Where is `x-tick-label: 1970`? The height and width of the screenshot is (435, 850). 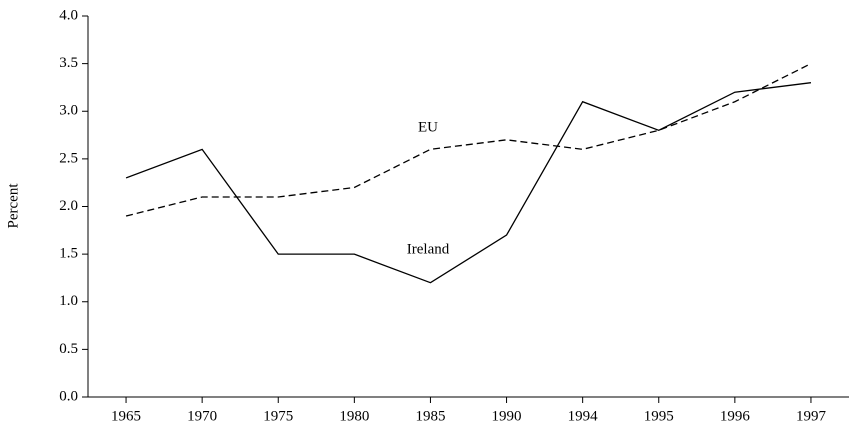
x-tick-label: 1970 is located at coordinates (202, 416).